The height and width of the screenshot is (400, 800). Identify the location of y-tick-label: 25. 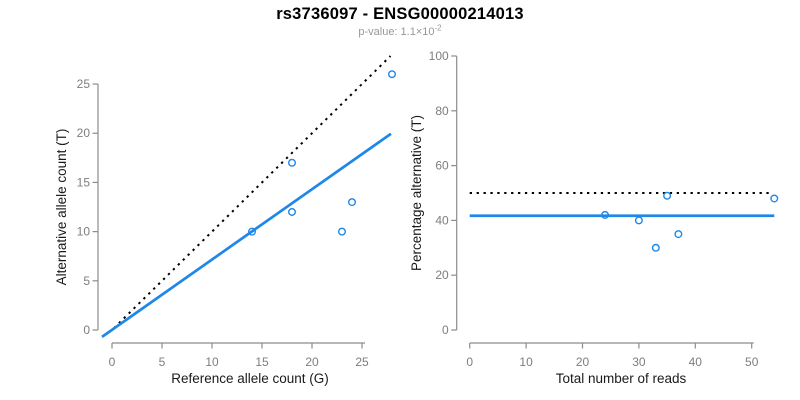
(84, 84).